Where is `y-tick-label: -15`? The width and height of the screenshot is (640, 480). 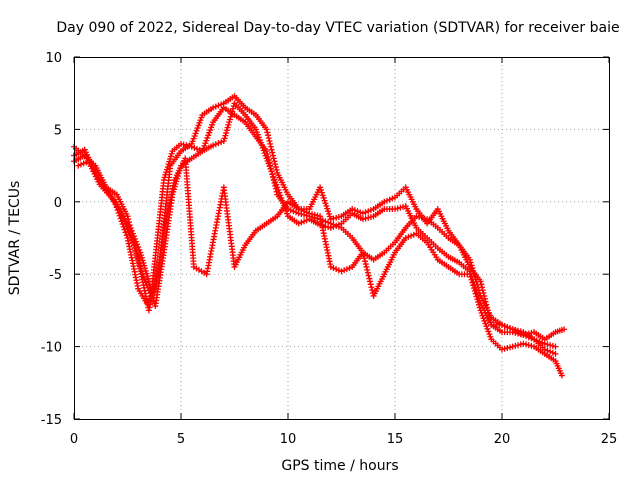 y-tick-label: -15 is located at coordinates (51, 420).